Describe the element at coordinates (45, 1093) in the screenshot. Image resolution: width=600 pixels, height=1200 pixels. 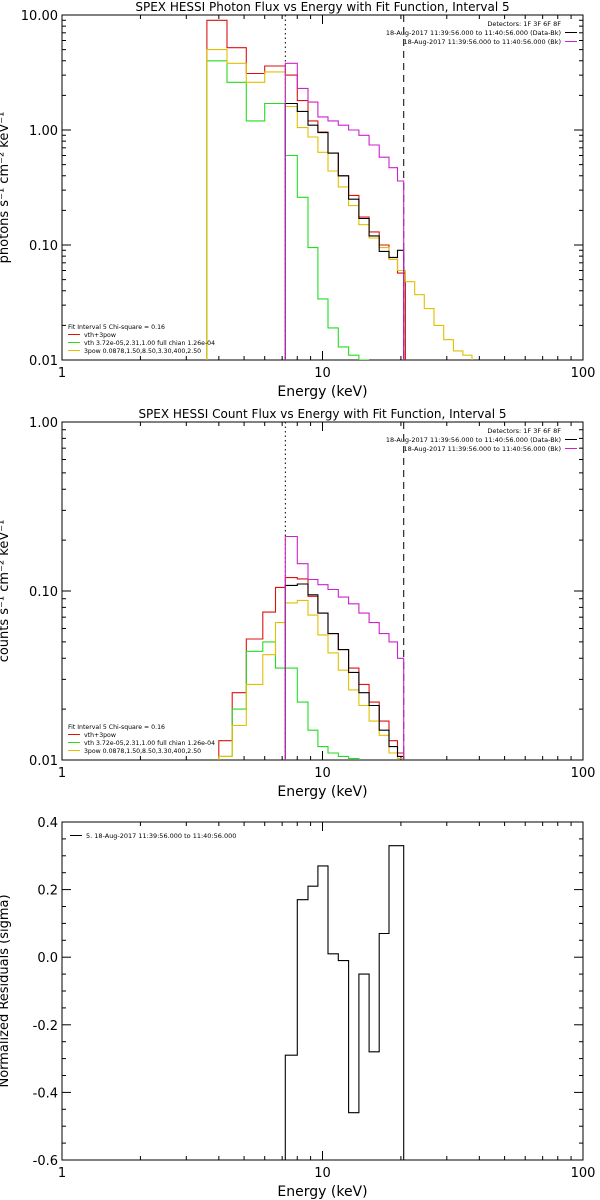
I see `y-tick-label: -0.4` at that location.